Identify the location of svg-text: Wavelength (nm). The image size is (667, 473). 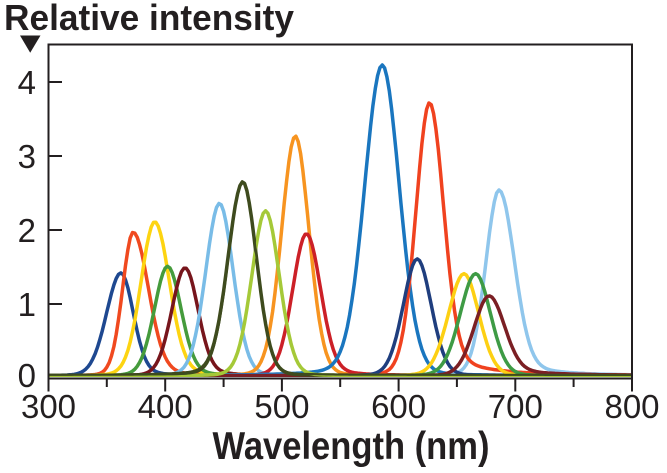
(351, 446).